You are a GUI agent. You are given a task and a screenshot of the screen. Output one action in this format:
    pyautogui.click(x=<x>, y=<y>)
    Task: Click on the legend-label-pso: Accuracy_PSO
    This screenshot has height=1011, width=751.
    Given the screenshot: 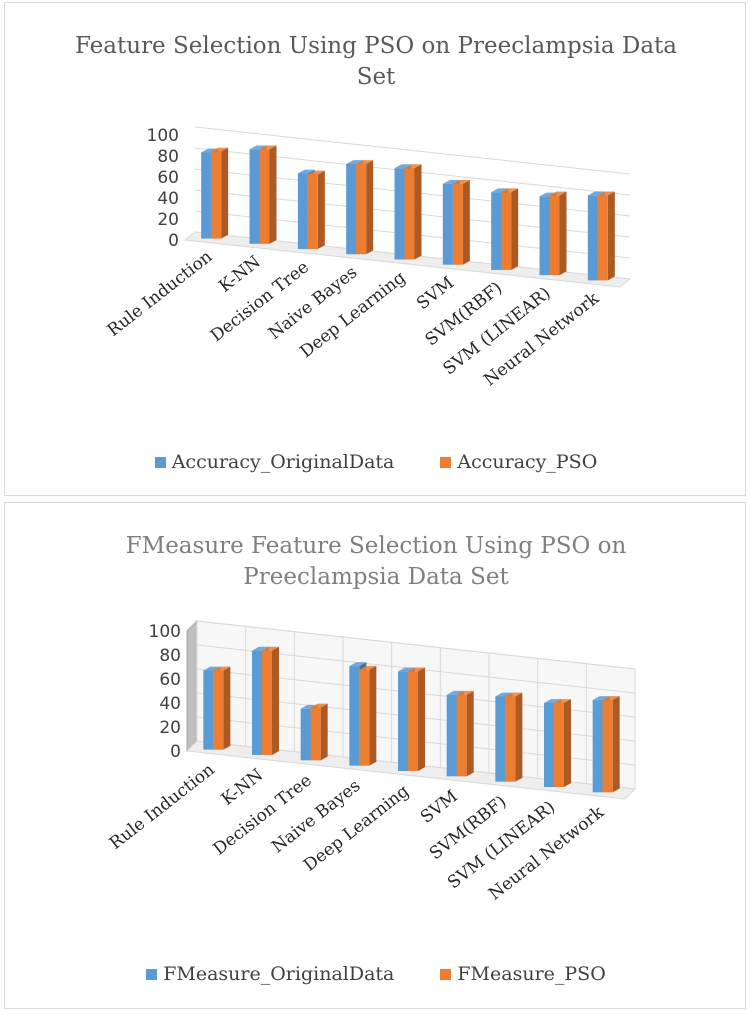 What is the action you would take?
    pyautogui.click(x=527, y=462)
    